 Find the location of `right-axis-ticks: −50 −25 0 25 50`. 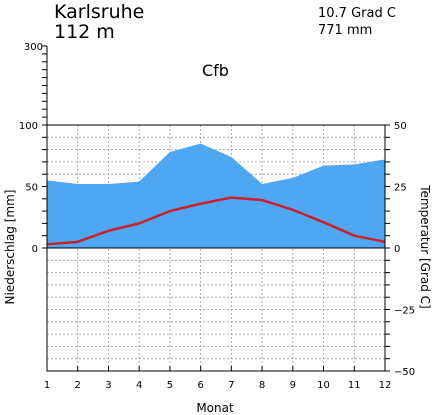

right-axis-ticks: −50 −25 0 25 50 is located at coordinates (400, 249).